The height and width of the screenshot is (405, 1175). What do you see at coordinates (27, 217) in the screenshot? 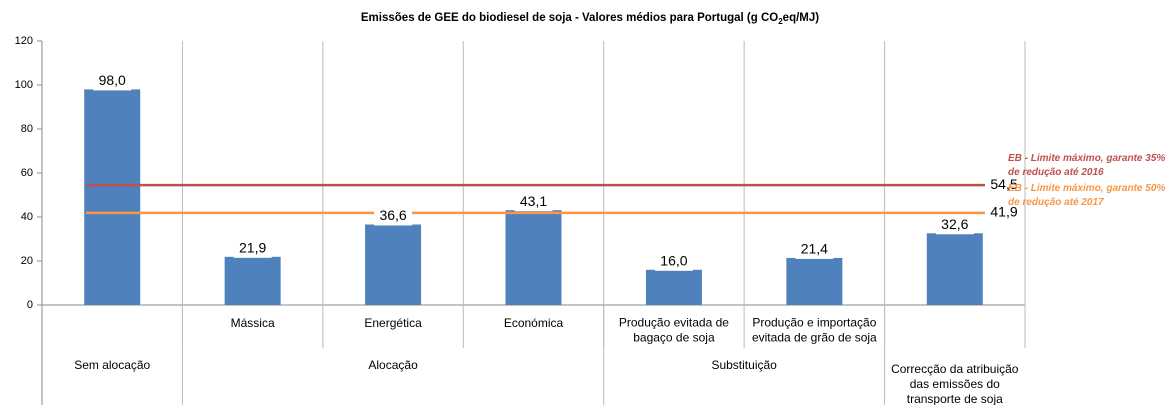
I see `y-tick-label: 40` at bounding box center [27, 217].